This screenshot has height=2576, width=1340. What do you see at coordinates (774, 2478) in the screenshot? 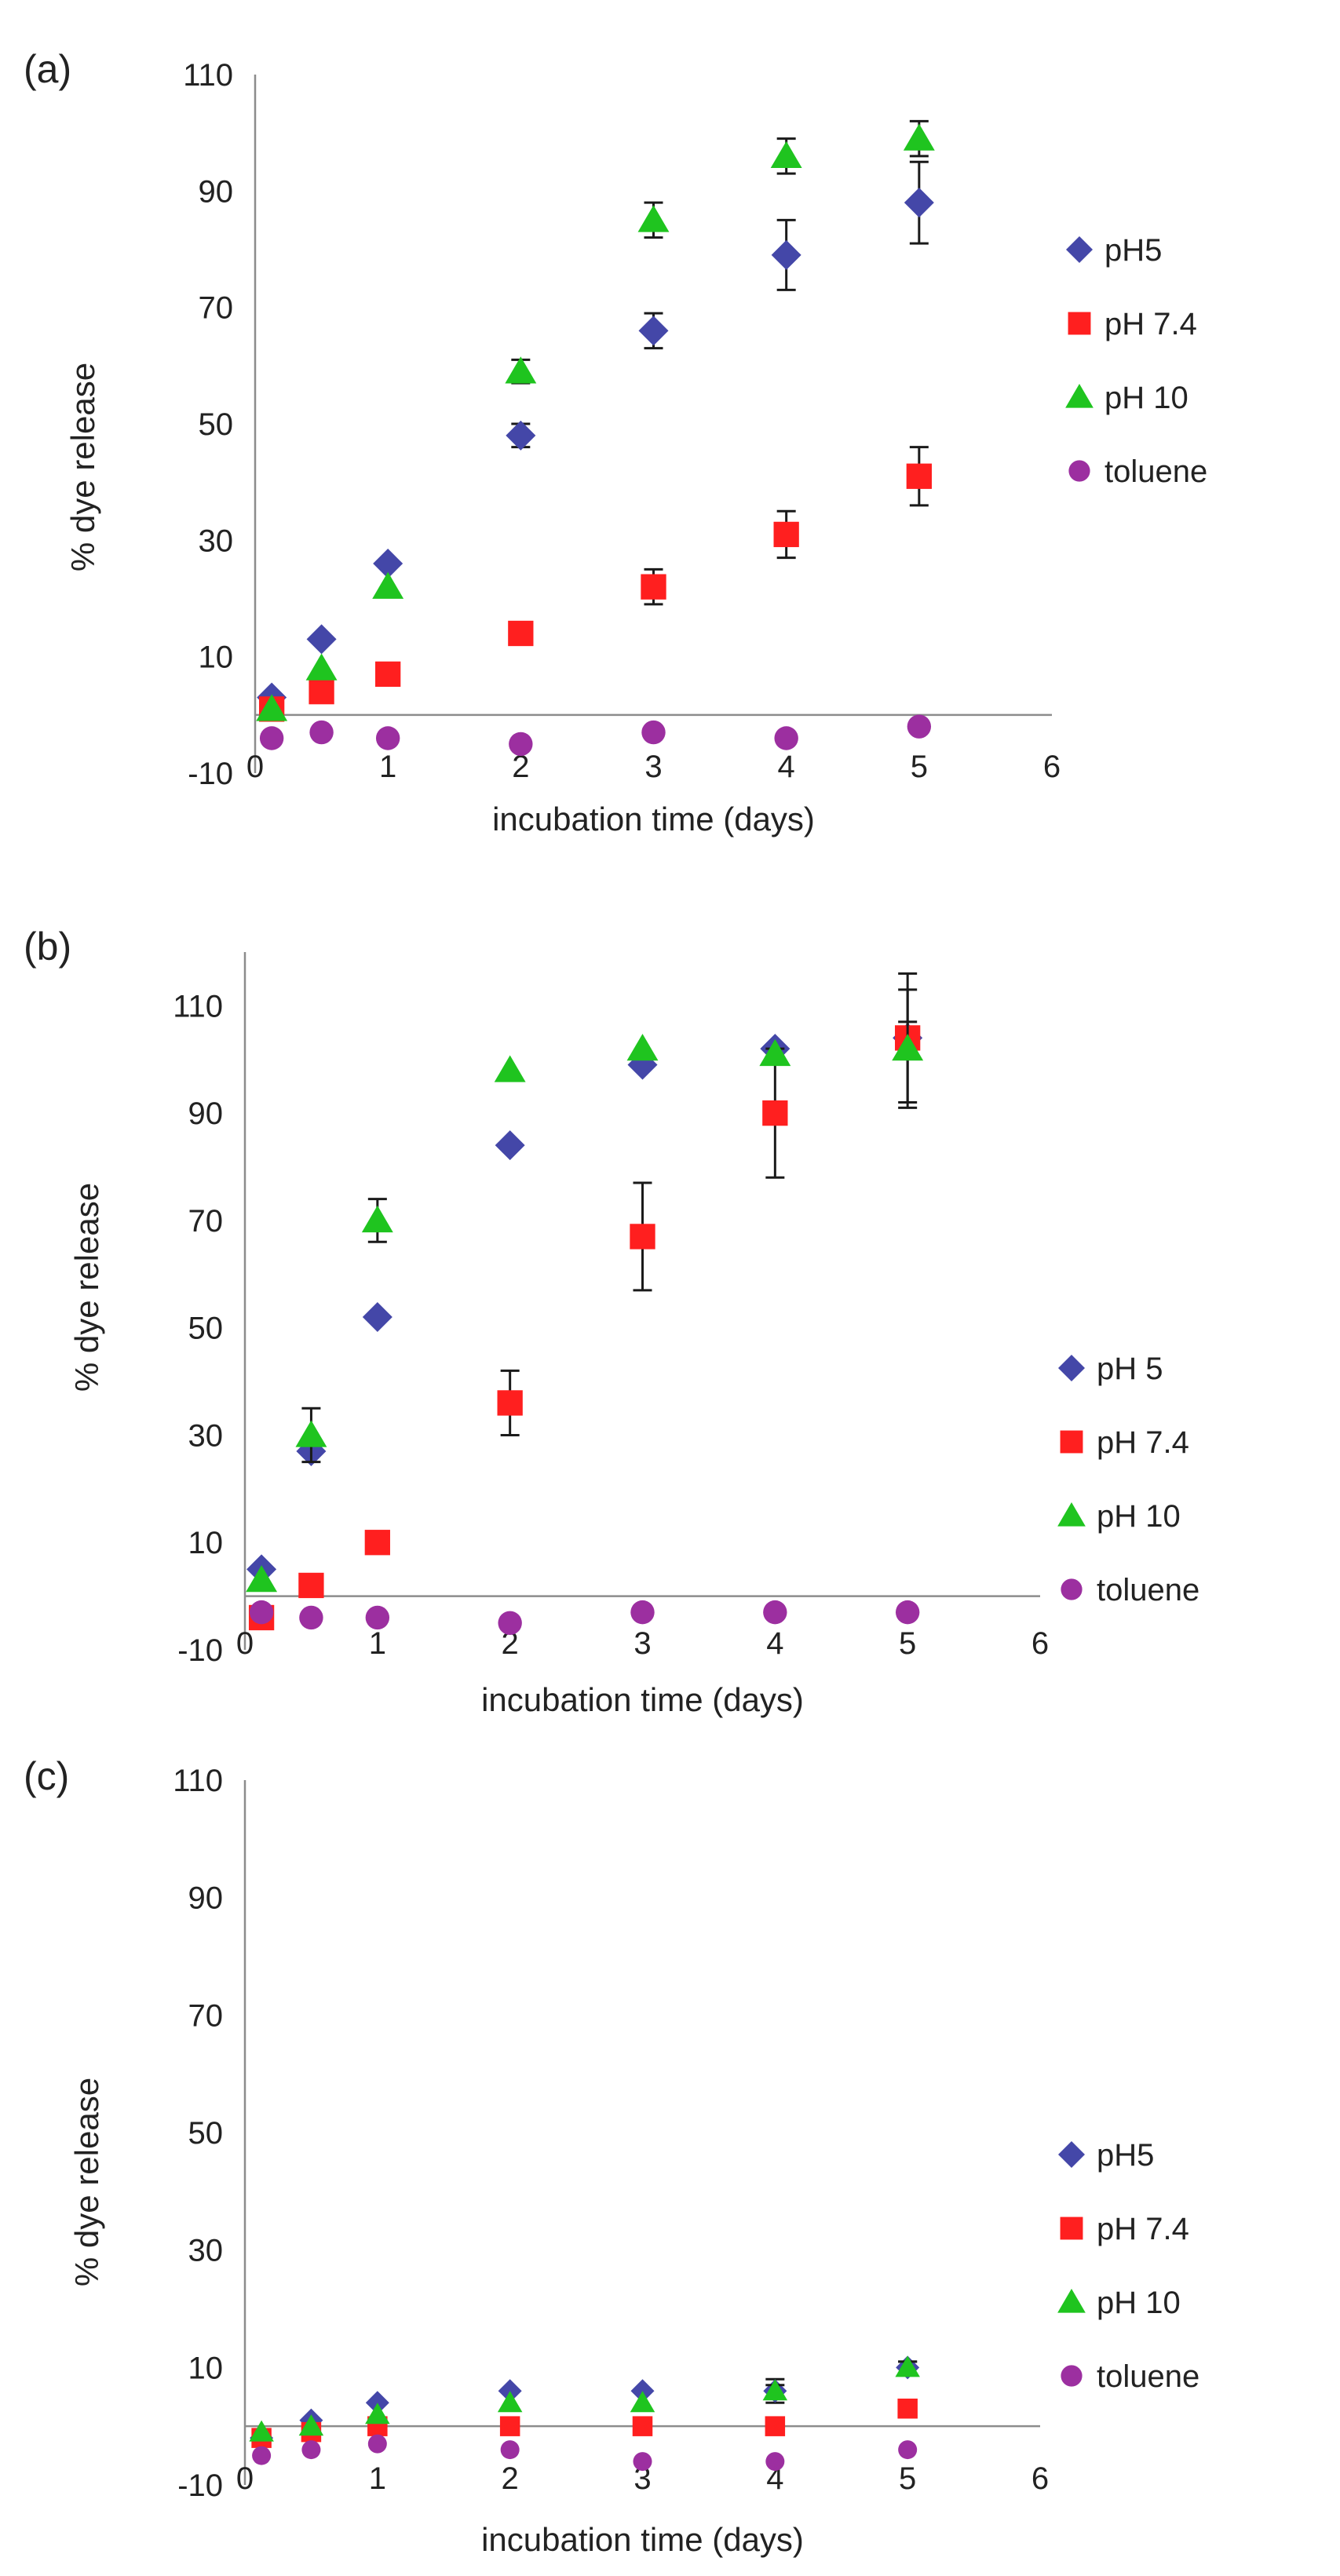
I see `x-tick-label: 4` at bounding box center [774, 2478].